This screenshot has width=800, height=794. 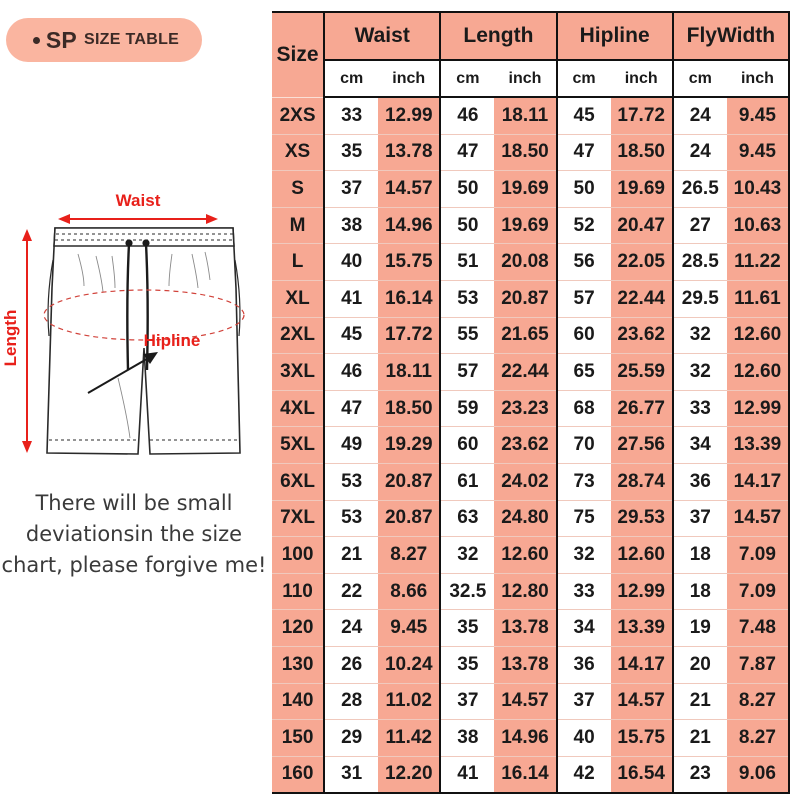 I want to click on cell-hip-in: 22.44, so click(x=642, y=298).